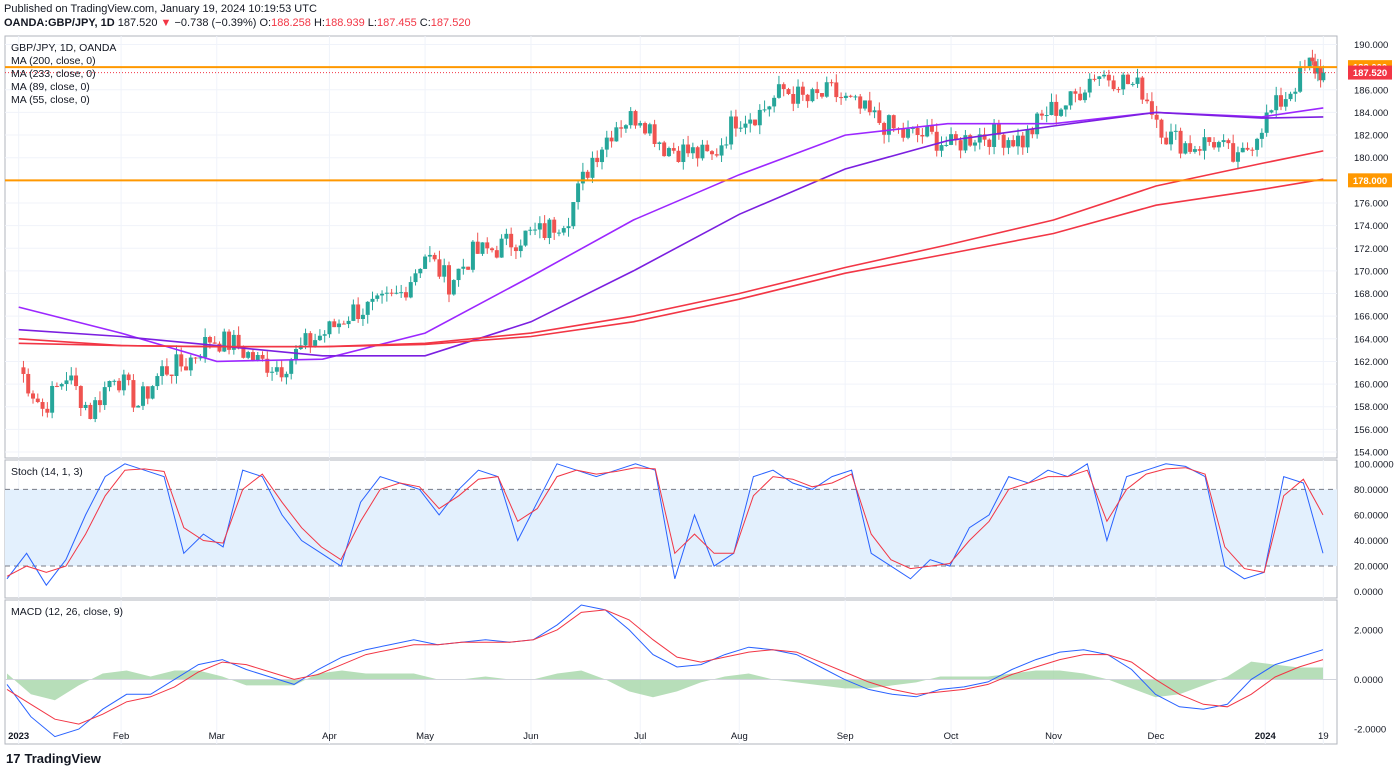 The height and width of the screenshot is (774, 1400). Describe the element at coordinates (1371, 158) in the screenshot. I see `price-tick-label: 180.000` at that location.